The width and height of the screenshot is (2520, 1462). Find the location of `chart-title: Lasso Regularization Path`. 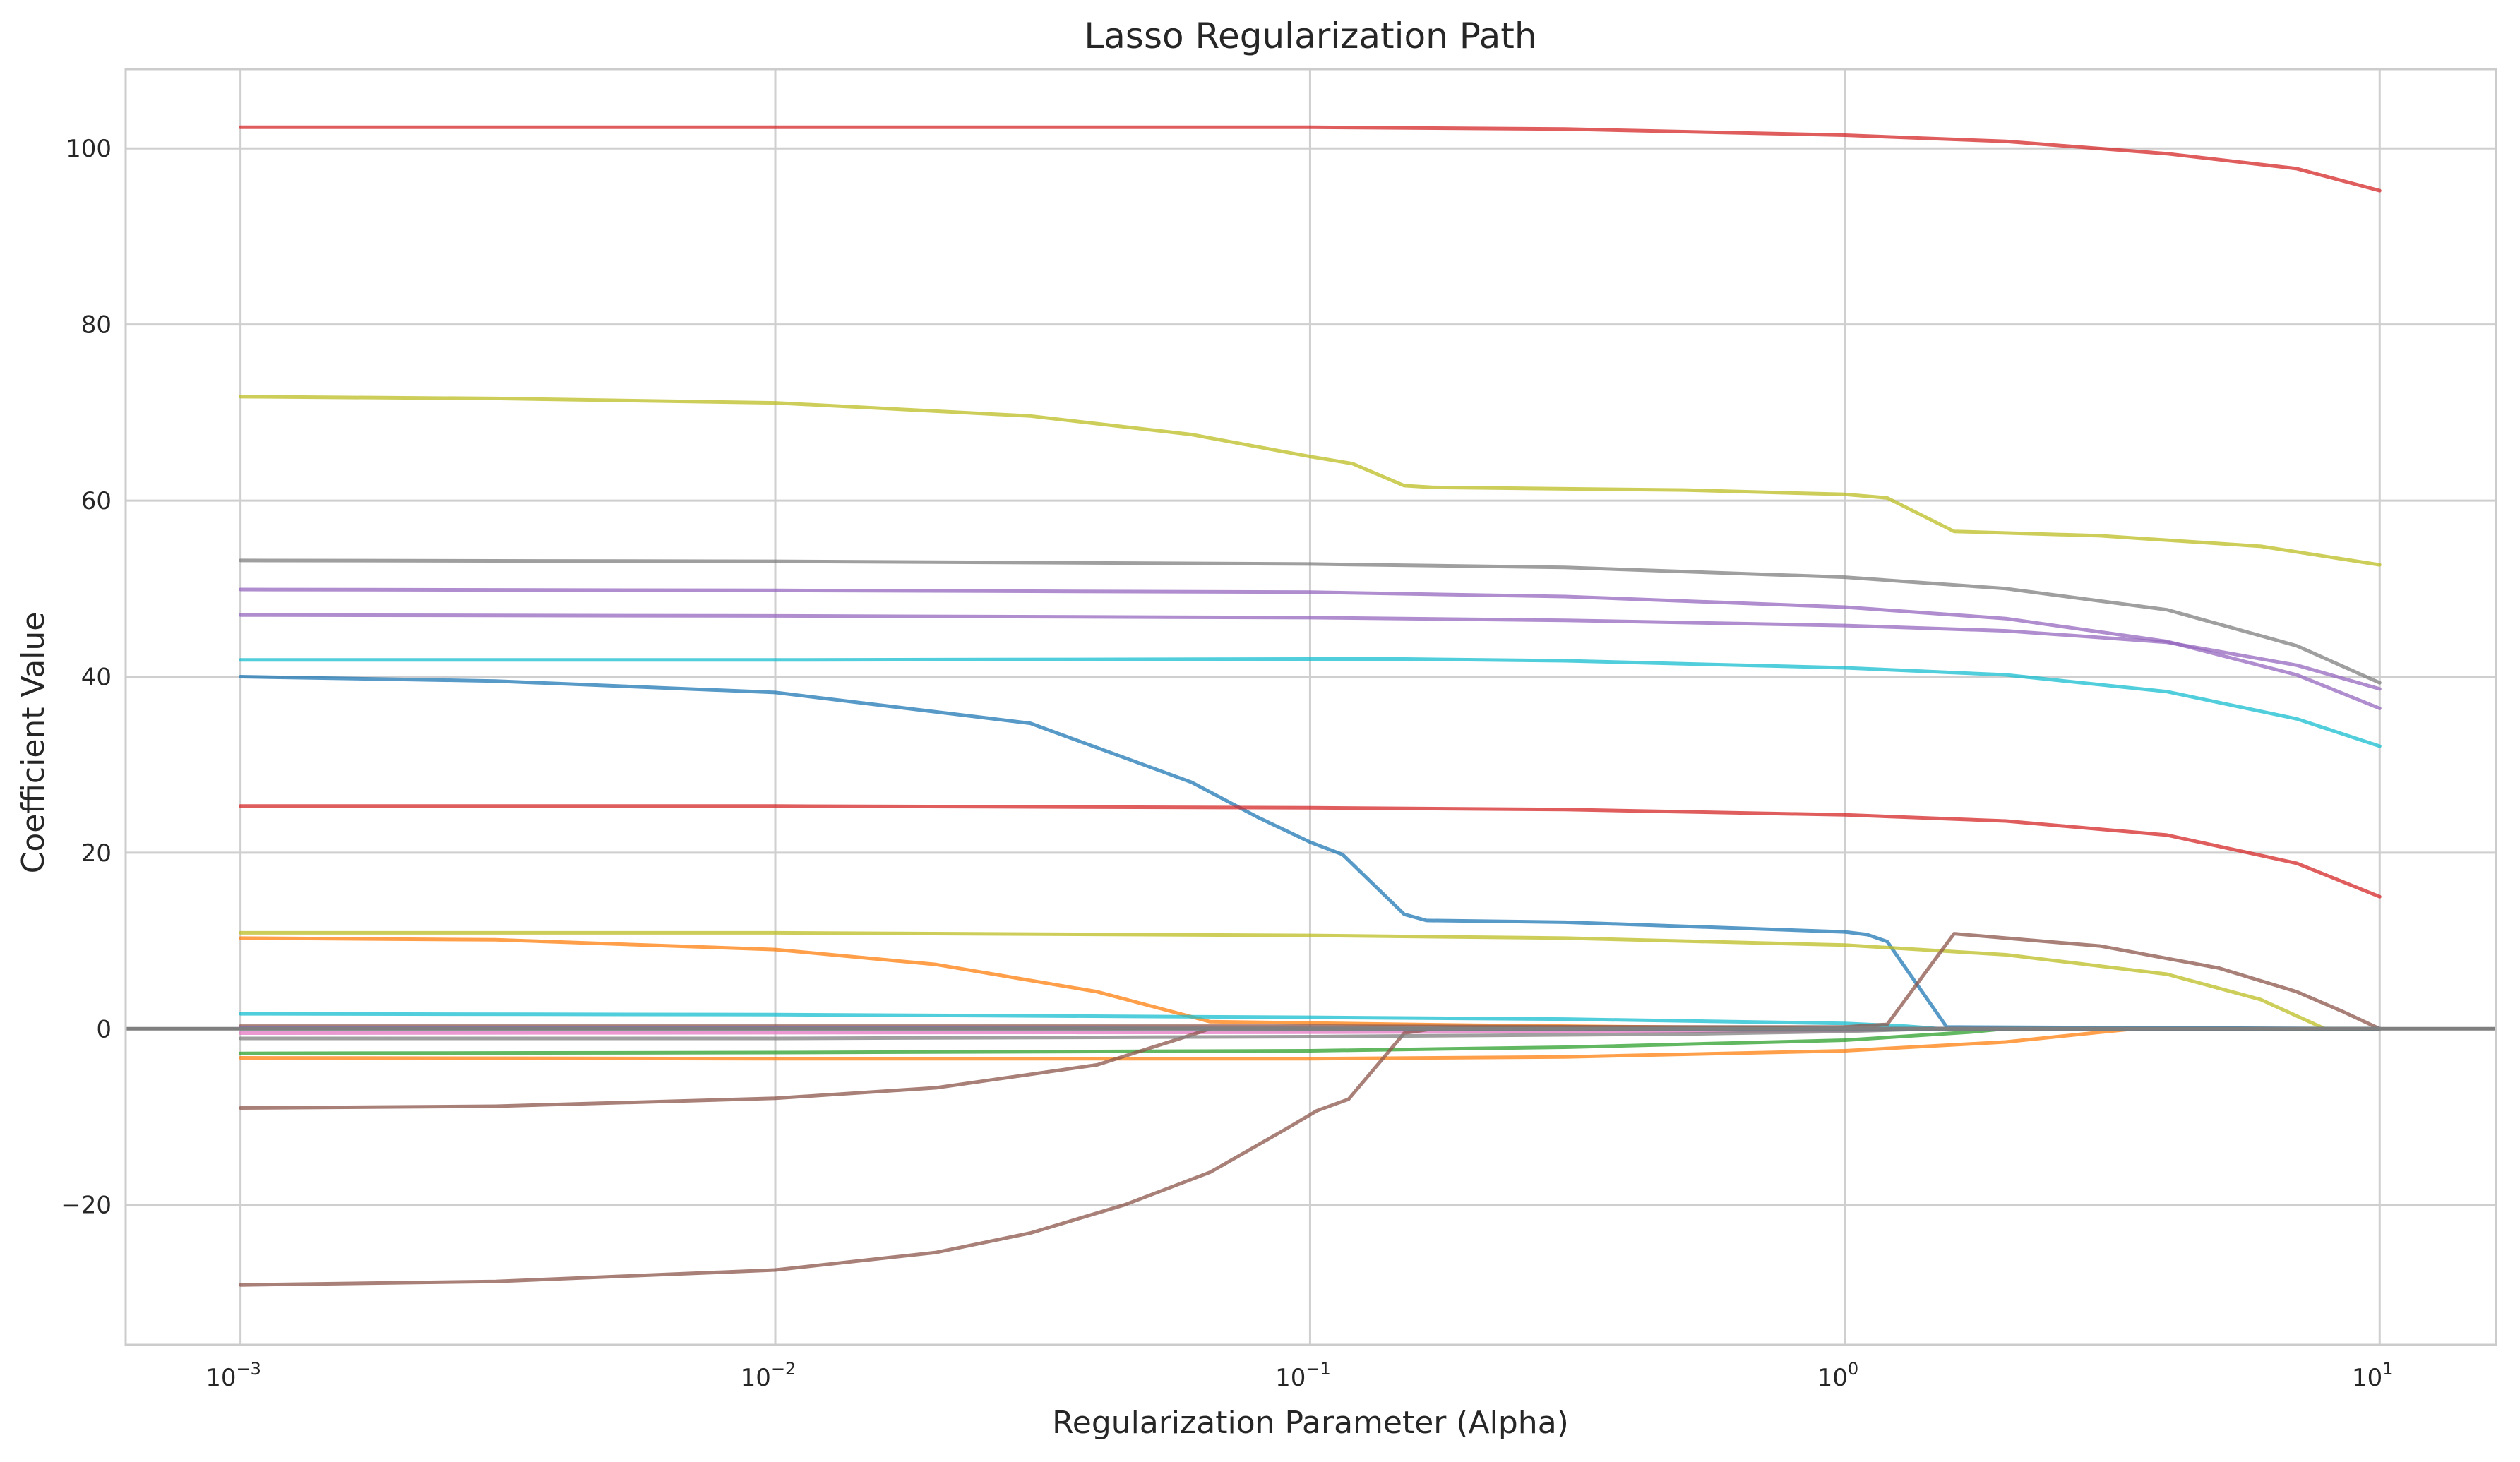

chart-title: Lasso Regularization Path is located at coordinates (1310, 36).